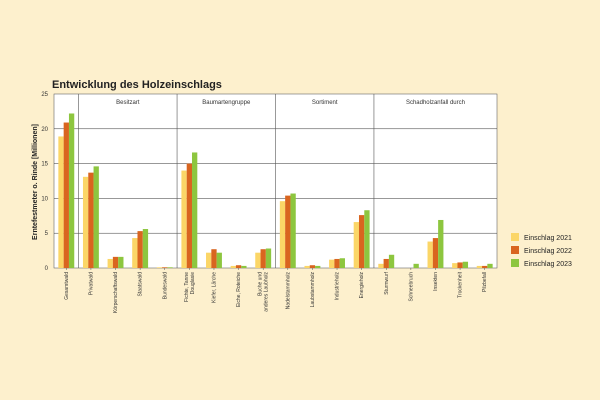 This screenshot has width=600, height=400. I want to click on x-tick-label: Privatwald, so click(91, 283).